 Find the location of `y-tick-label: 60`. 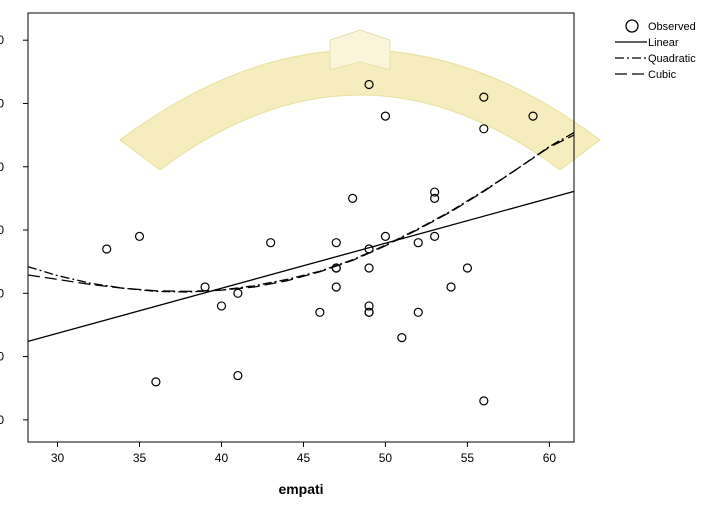

y-tick-label: 60 is located at coordinates (2, 357).